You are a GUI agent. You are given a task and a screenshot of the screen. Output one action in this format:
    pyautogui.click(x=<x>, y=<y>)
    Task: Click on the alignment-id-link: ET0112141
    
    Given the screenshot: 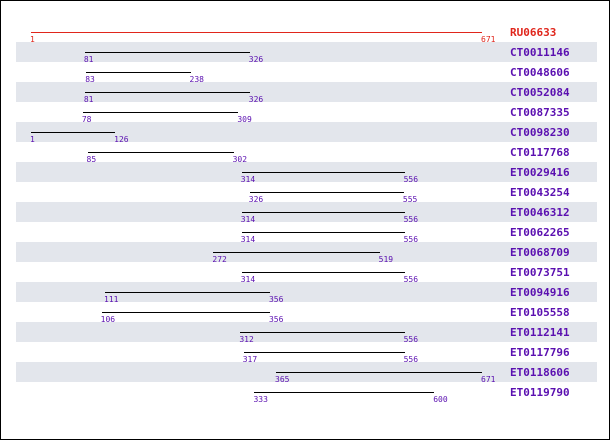 What is the action you would take?
    pyautogui.click(x=540, y=332)
    